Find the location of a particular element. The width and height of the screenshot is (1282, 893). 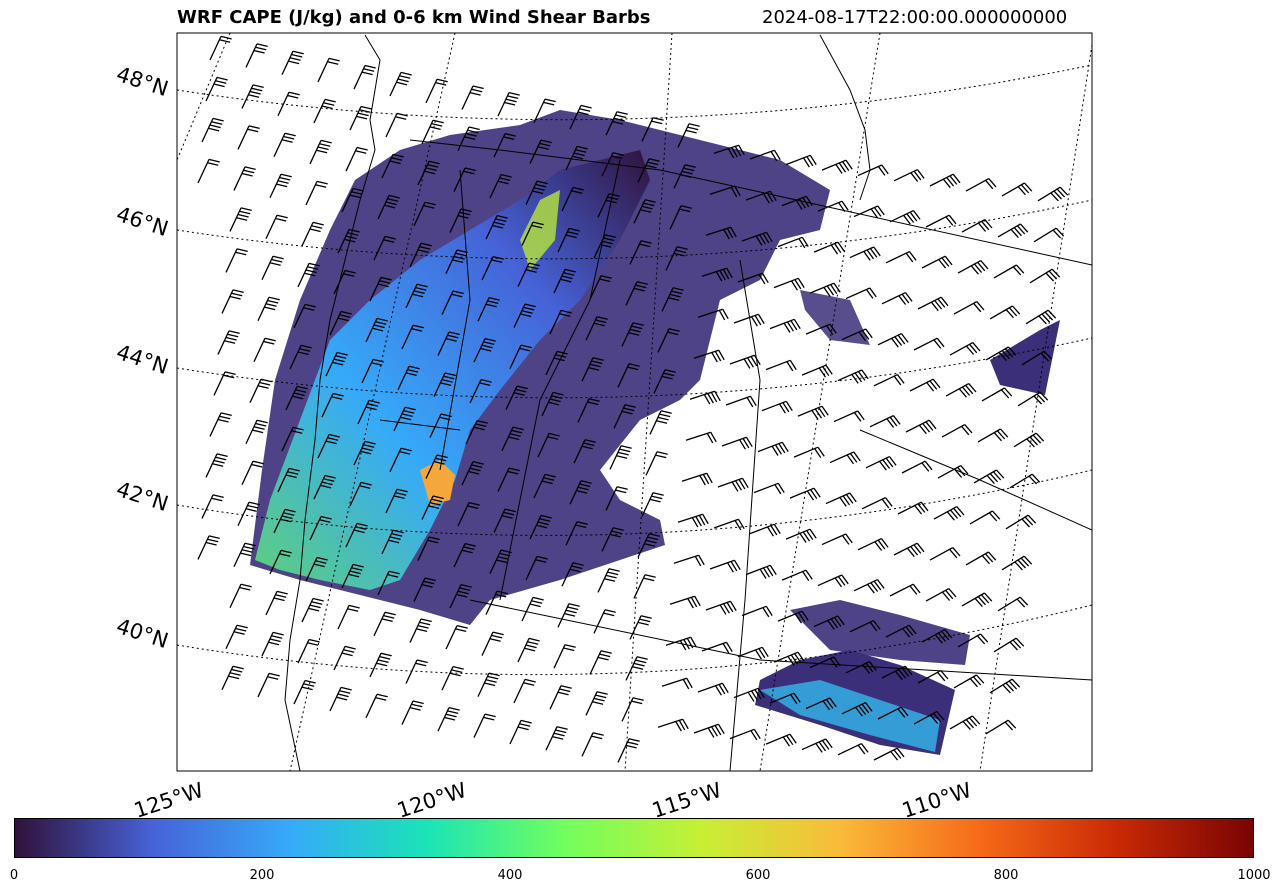

lon-label-125: 125°W is located at coordinates (168, 800).